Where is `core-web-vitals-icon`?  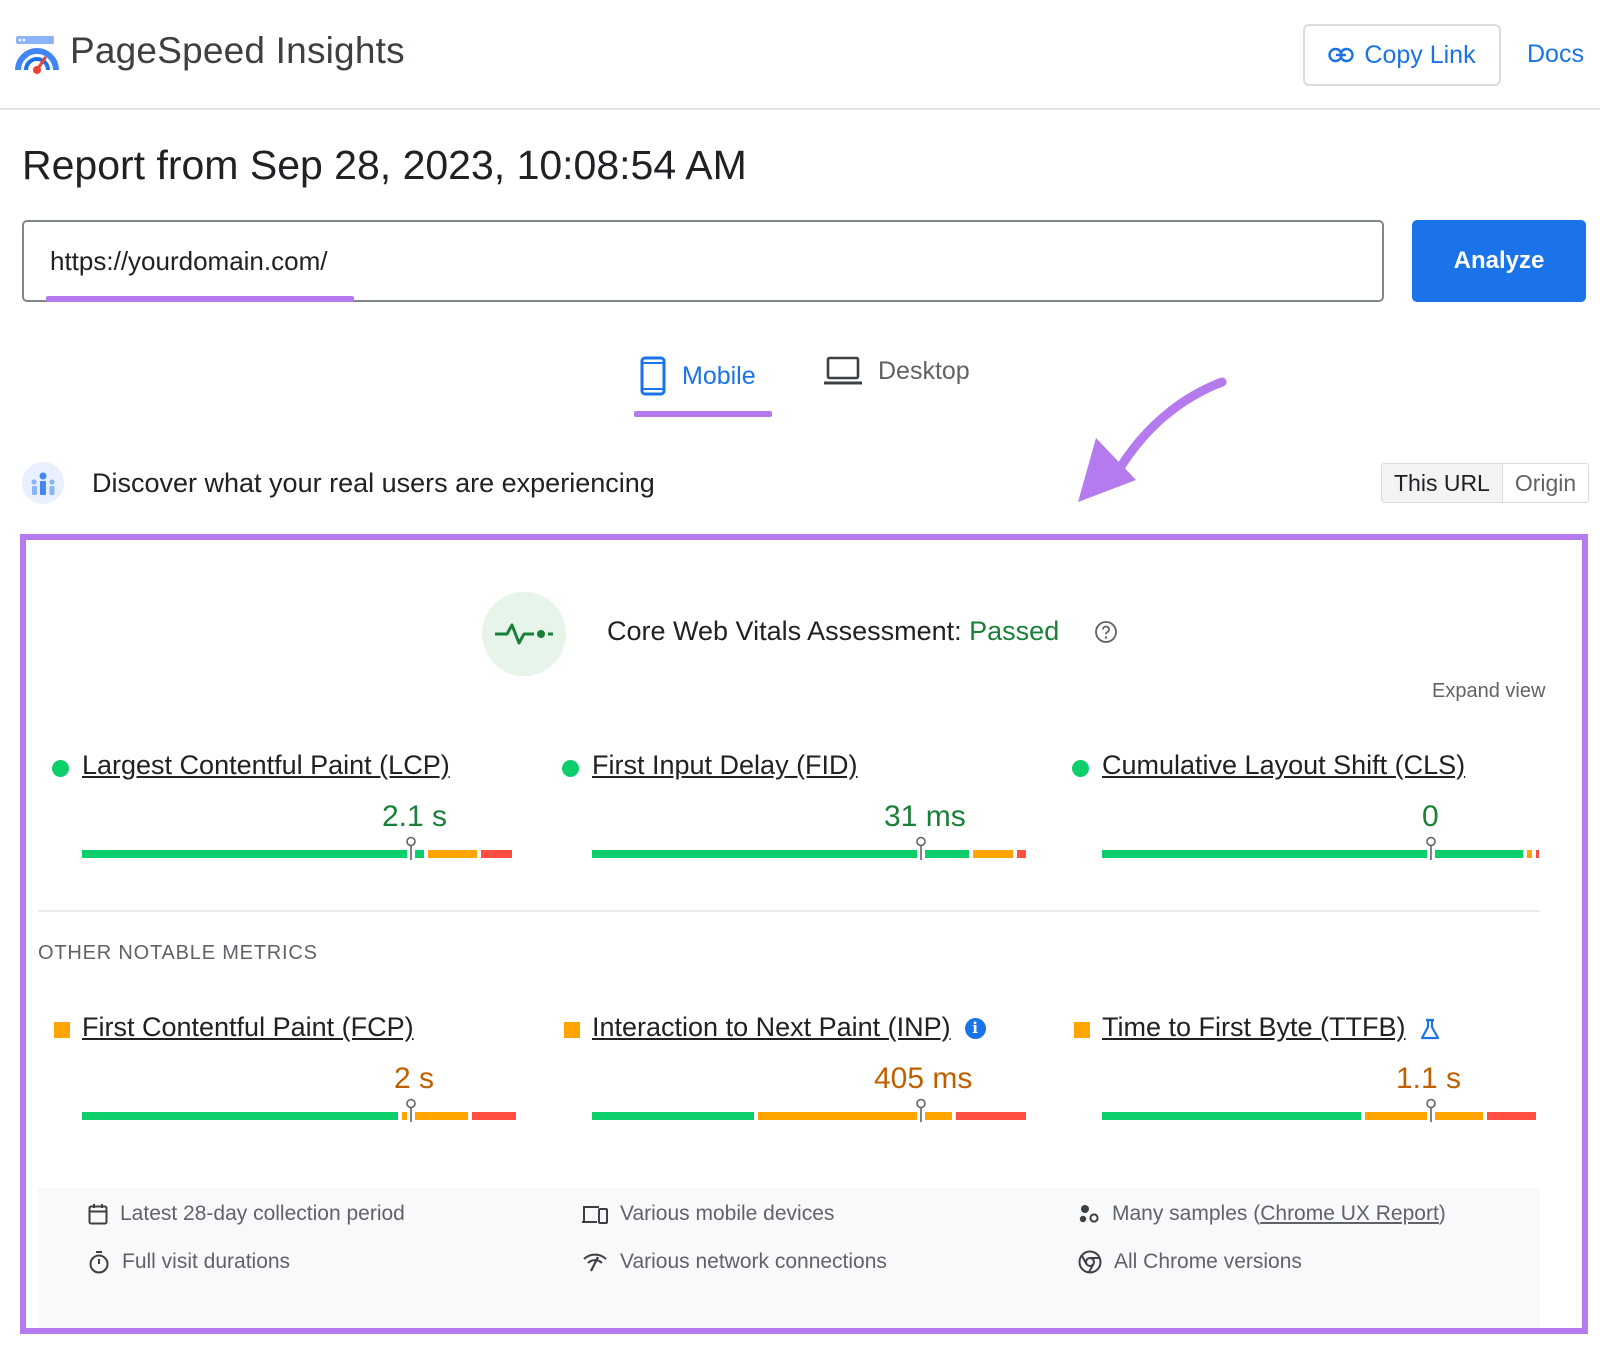
core-web-vitals-icon is located at coordinates (524, 634).